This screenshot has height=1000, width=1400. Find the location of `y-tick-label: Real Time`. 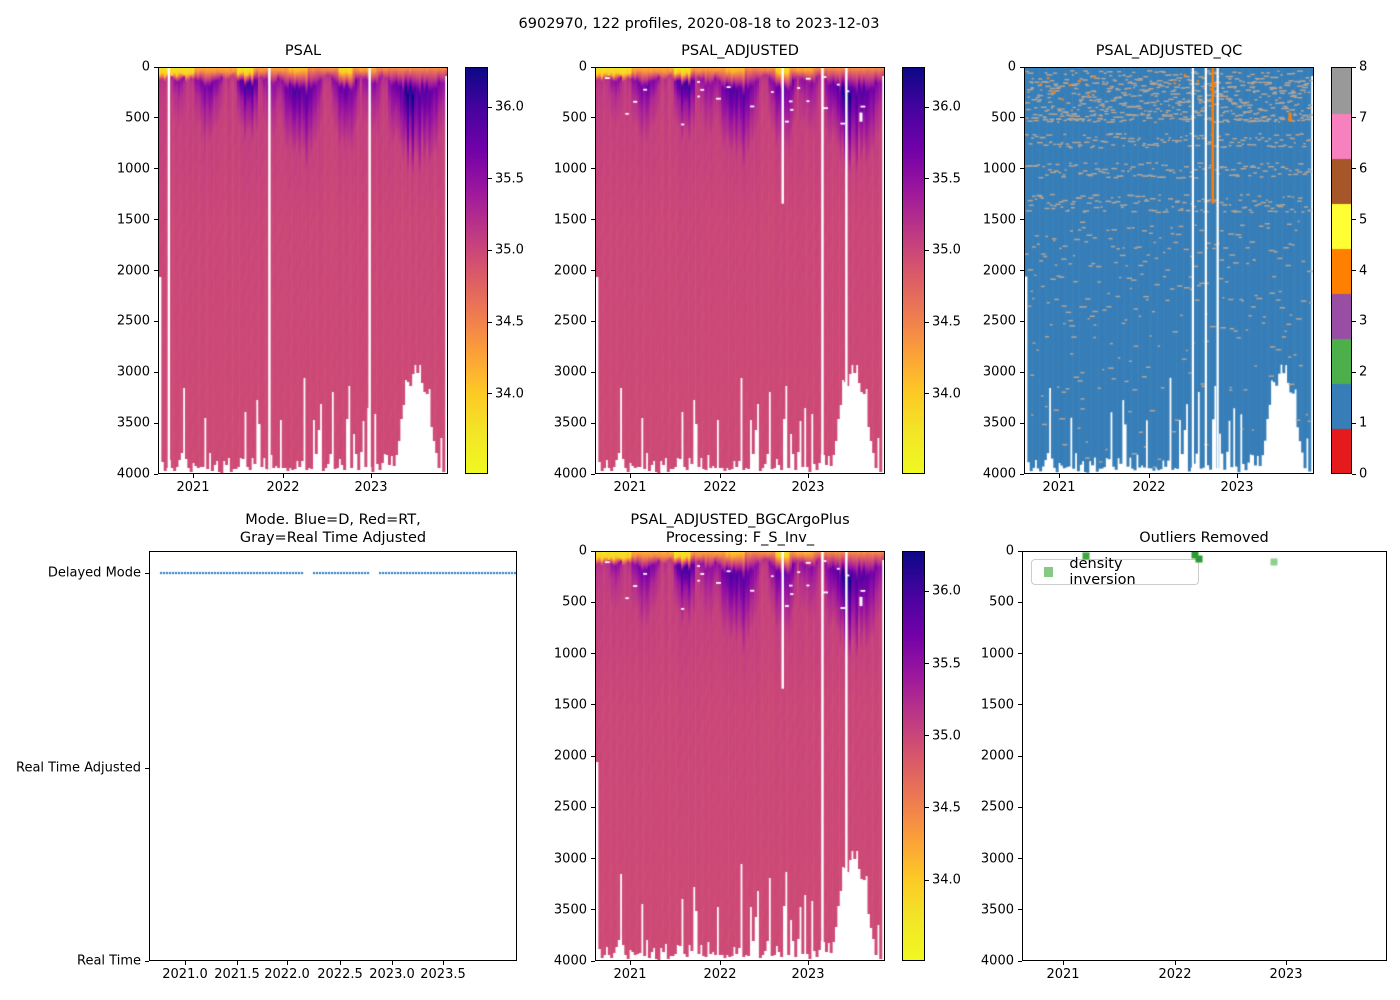

y-tick-label: Real Time is located at coordinates (109, 961).